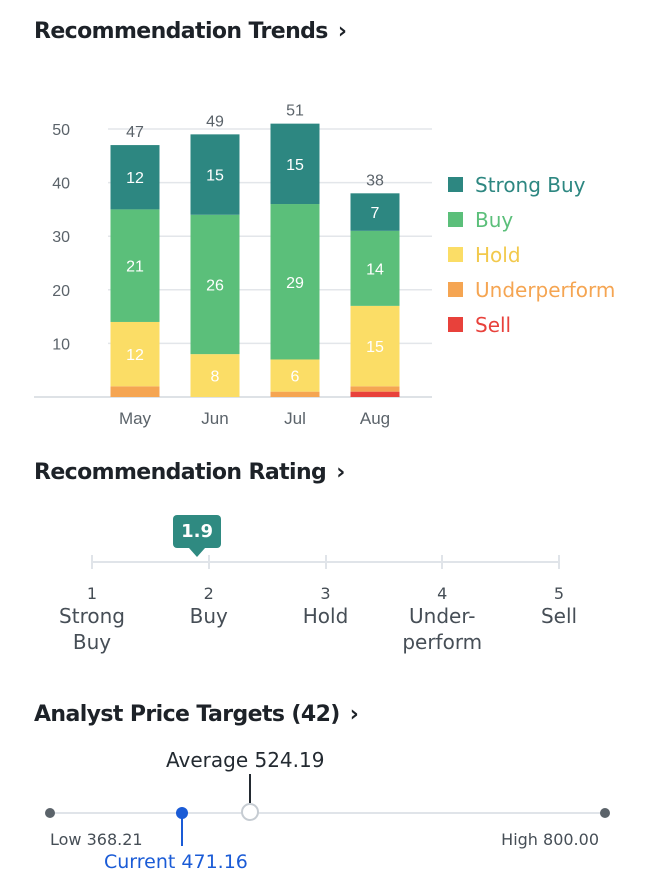  Describe the element at coordinates (375, 180) in the screenshot. I see `bar-total-label: 38` at that location.